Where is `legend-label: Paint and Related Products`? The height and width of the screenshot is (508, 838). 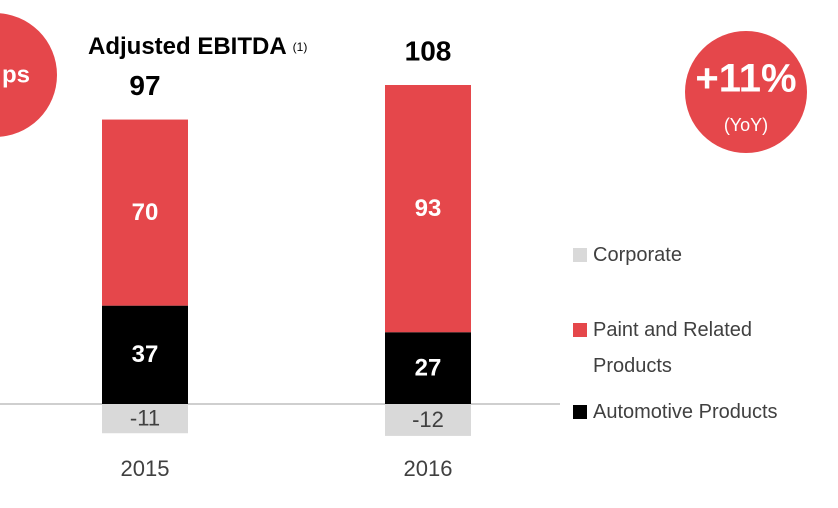
legend-label: Paint and Related Products is located at coordinates (673, 348).